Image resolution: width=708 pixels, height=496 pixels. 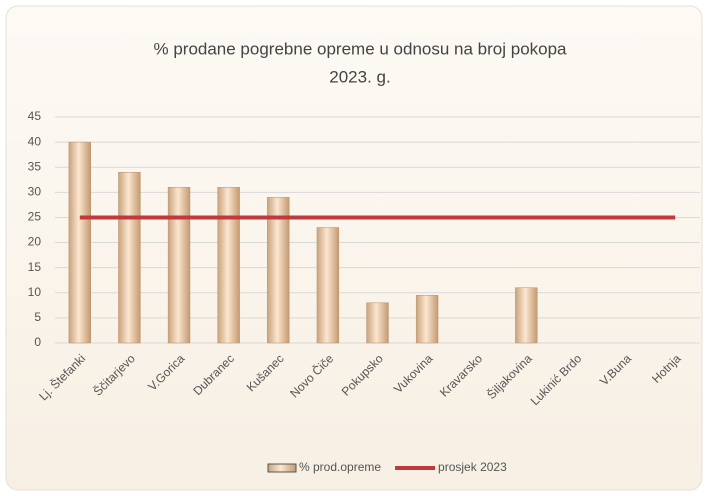 I want to click on y-tick-label: 15, so click(x=35, y=267).